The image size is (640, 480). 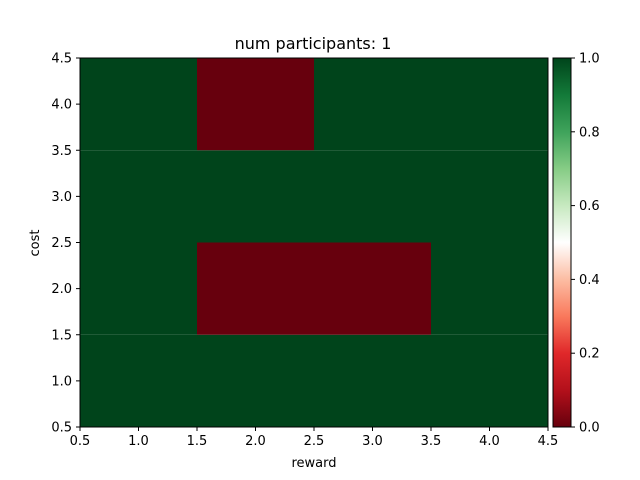 What do you see at coordinates (313, 43) in the screenshot?
I see `chart-title: num participants: 1` at bounding box center [313, 43].